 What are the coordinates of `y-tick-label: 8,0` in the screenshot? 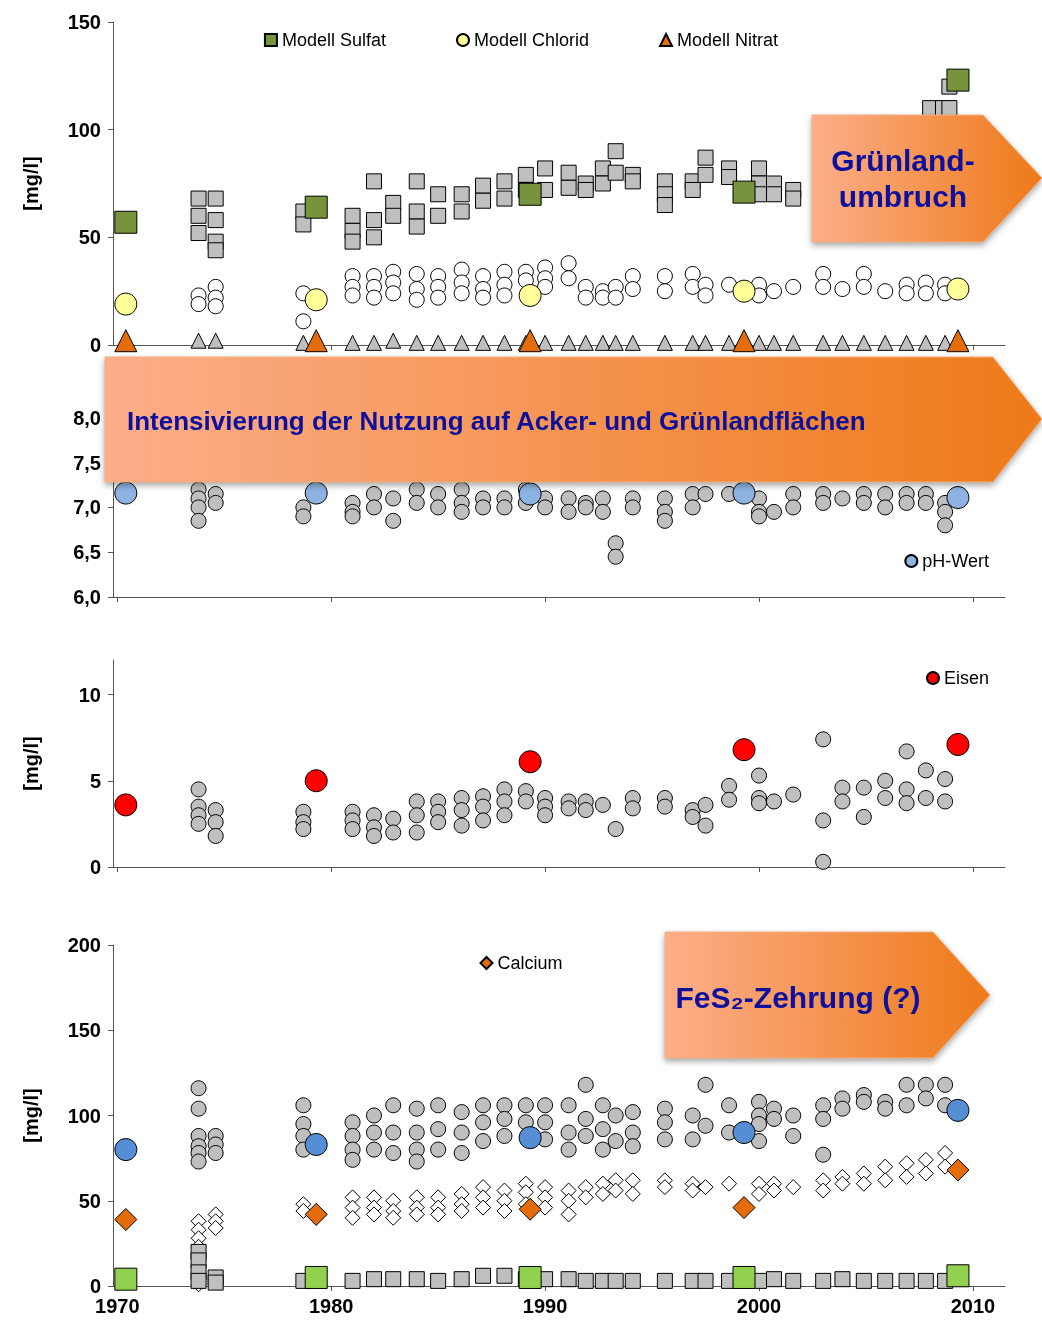 It's located at (87, 417).